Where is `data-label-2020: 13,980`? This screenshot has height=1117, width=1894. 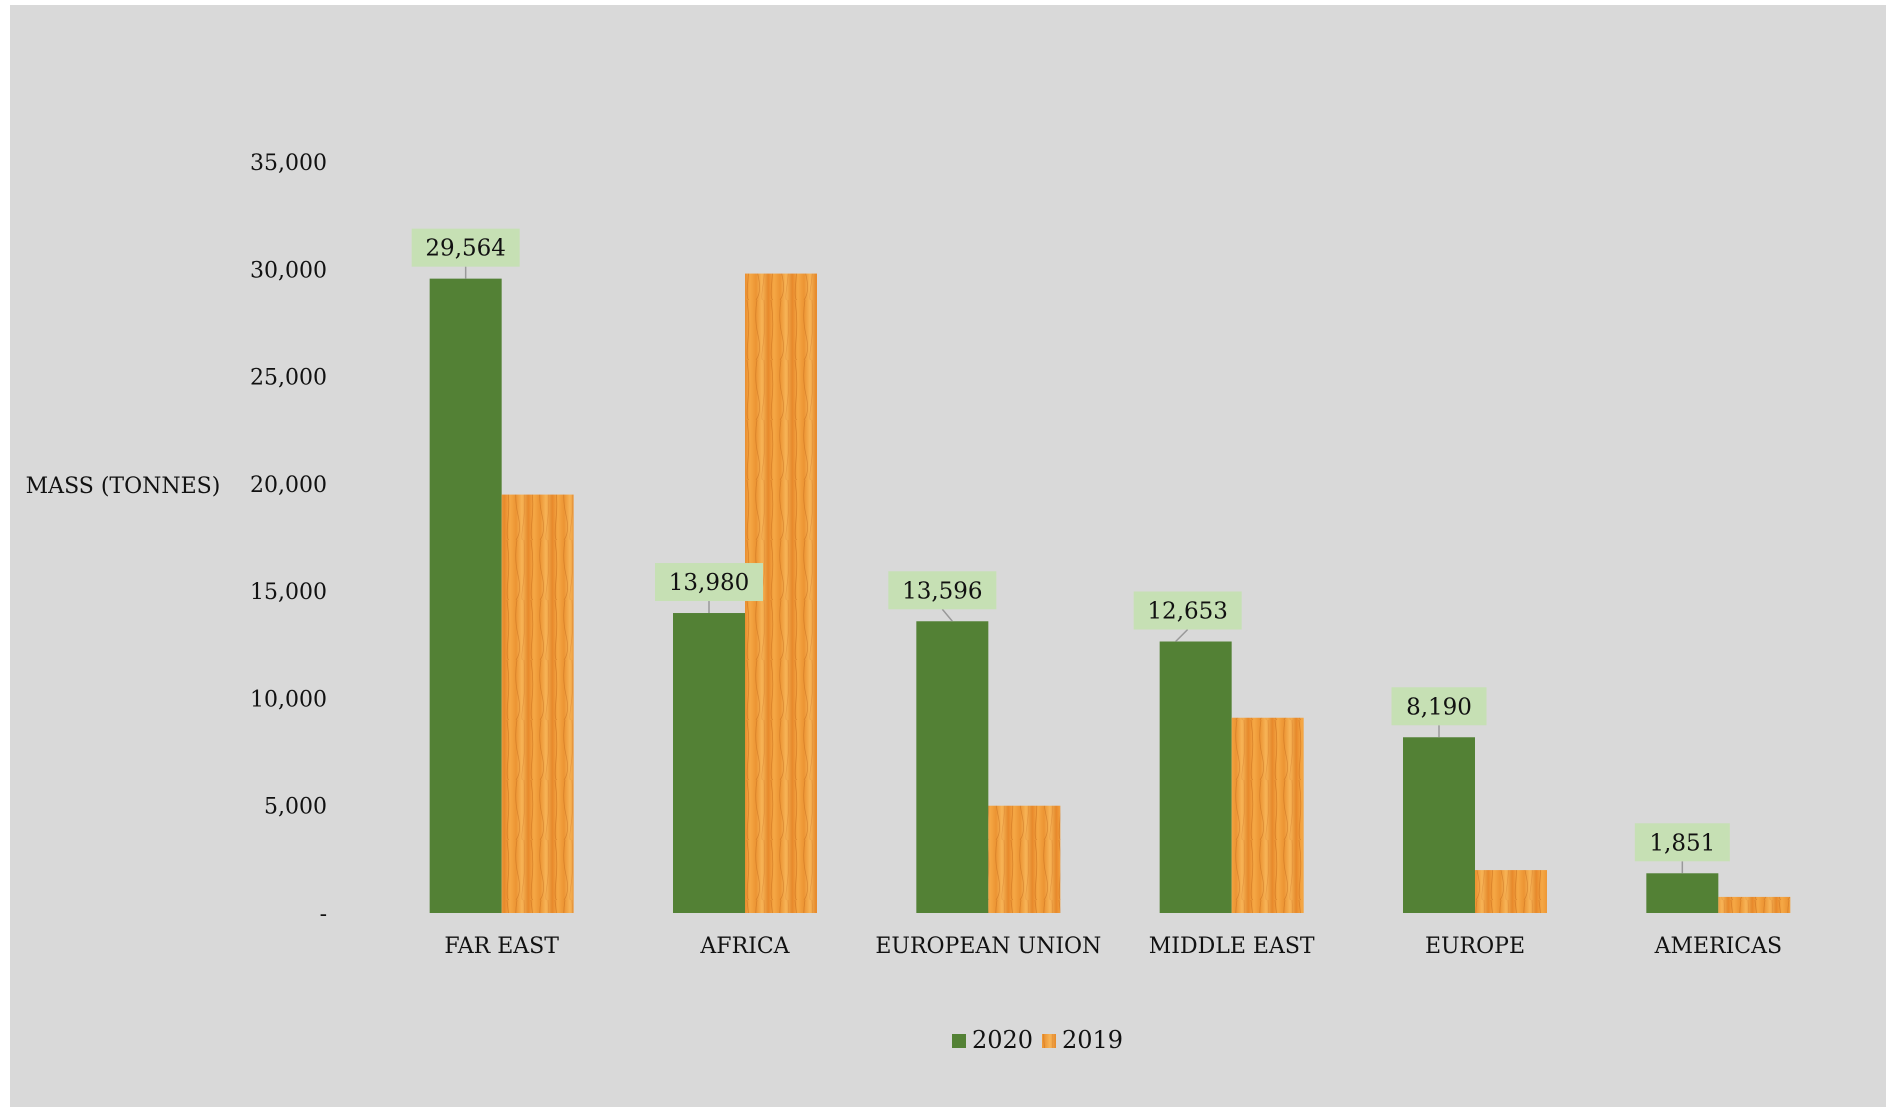
data-label-2020: 13,980 is located at coordinates (709, 583).